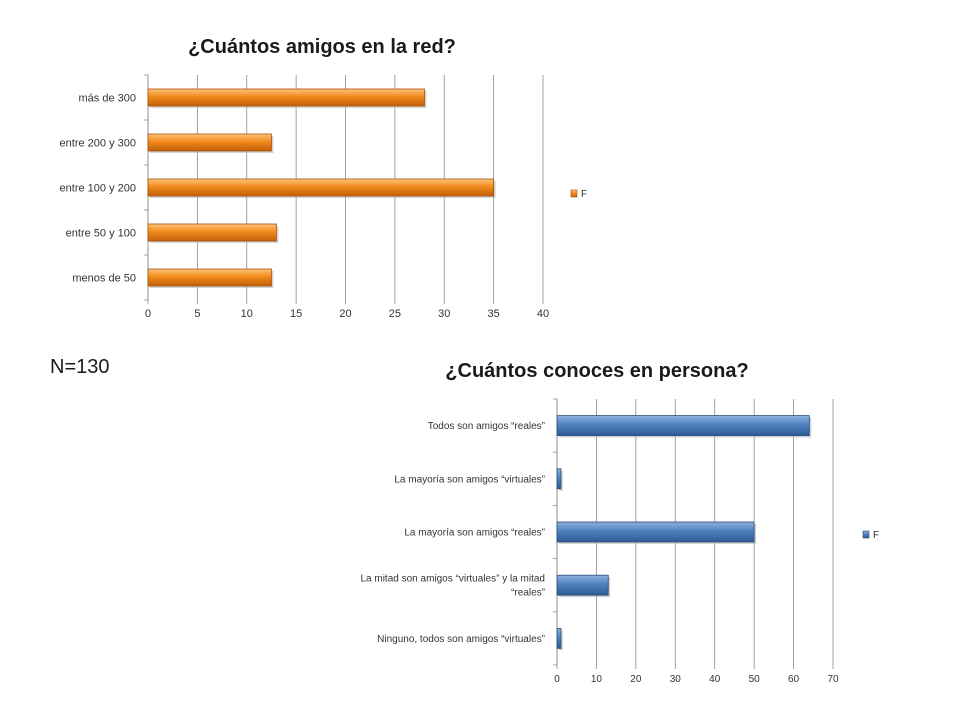  What do you see at coordinates (486, 426) in the screenshot?
I see `category-label: Todos son amigos “reales”` at bounding box center [486, 426].